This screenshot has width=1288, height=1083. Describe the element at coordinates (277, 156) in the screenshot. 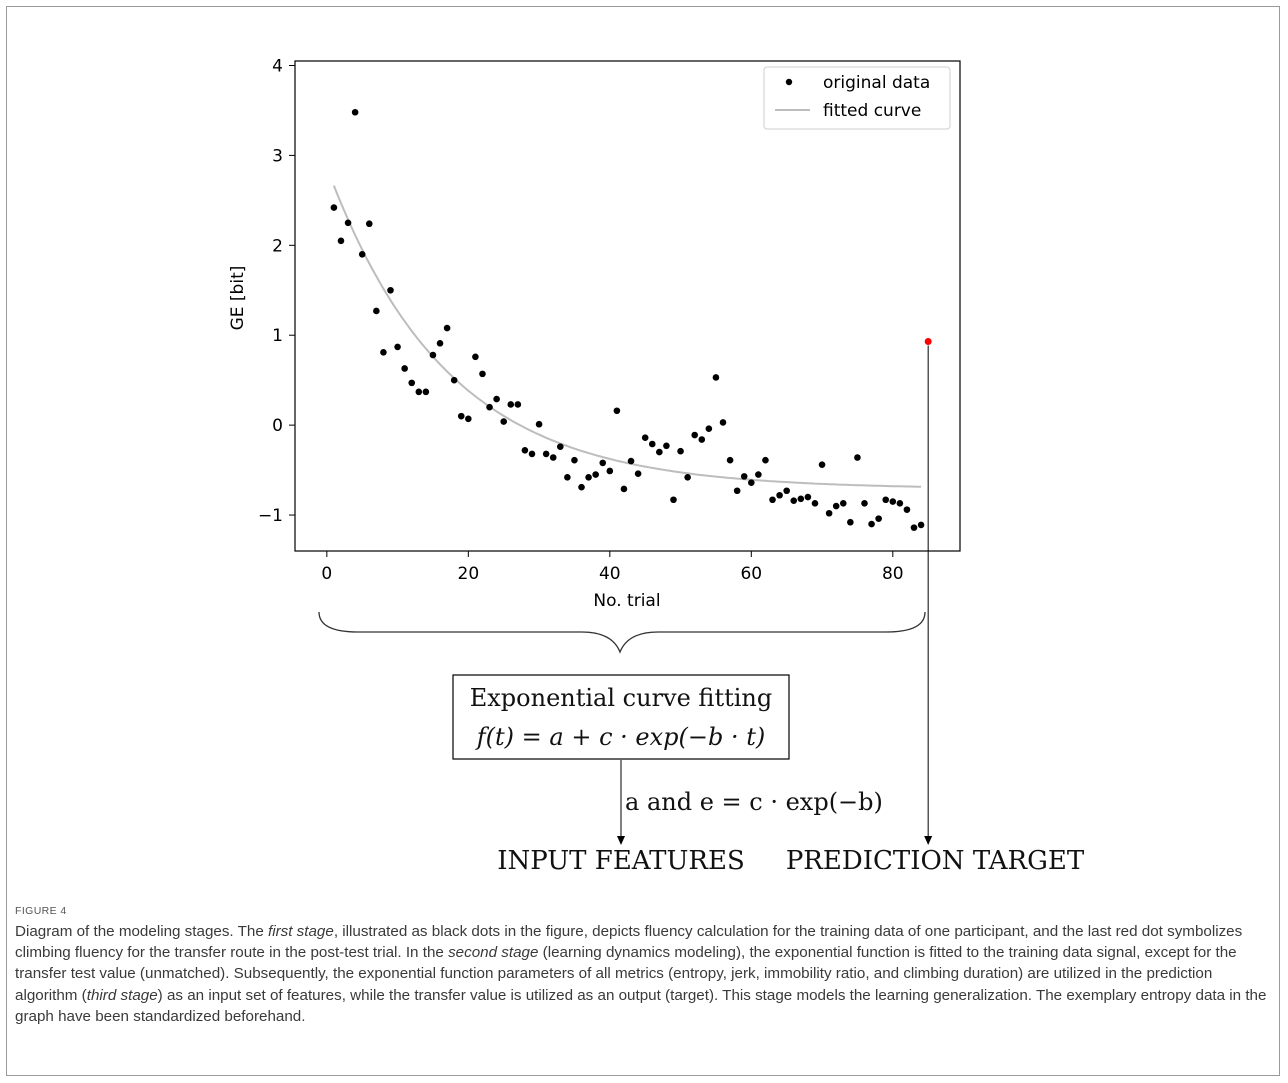

I see `y-tick-label: 3` at that location.